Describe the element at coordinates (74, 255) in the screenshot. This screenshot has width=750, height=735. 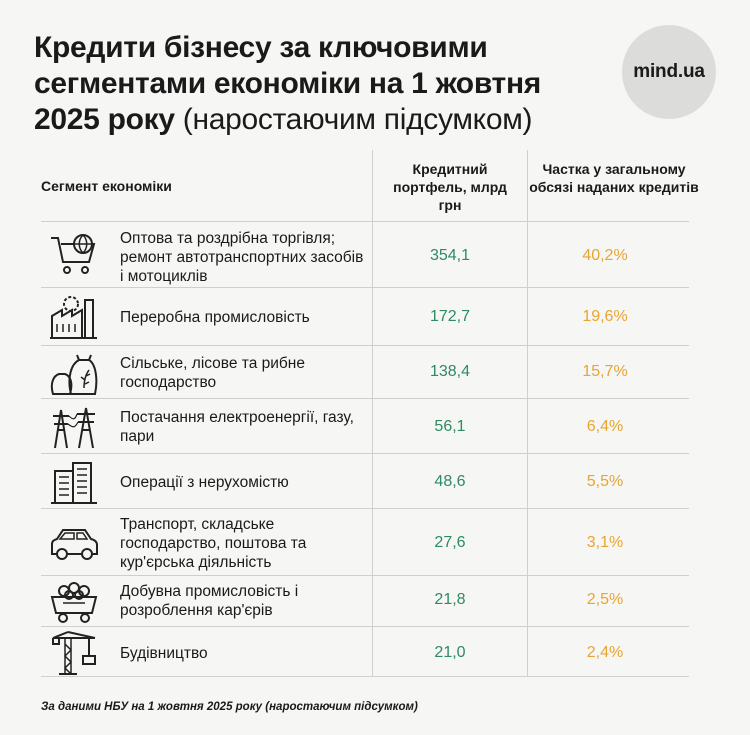
I see `shopping-cart-globe-icon` at that location.